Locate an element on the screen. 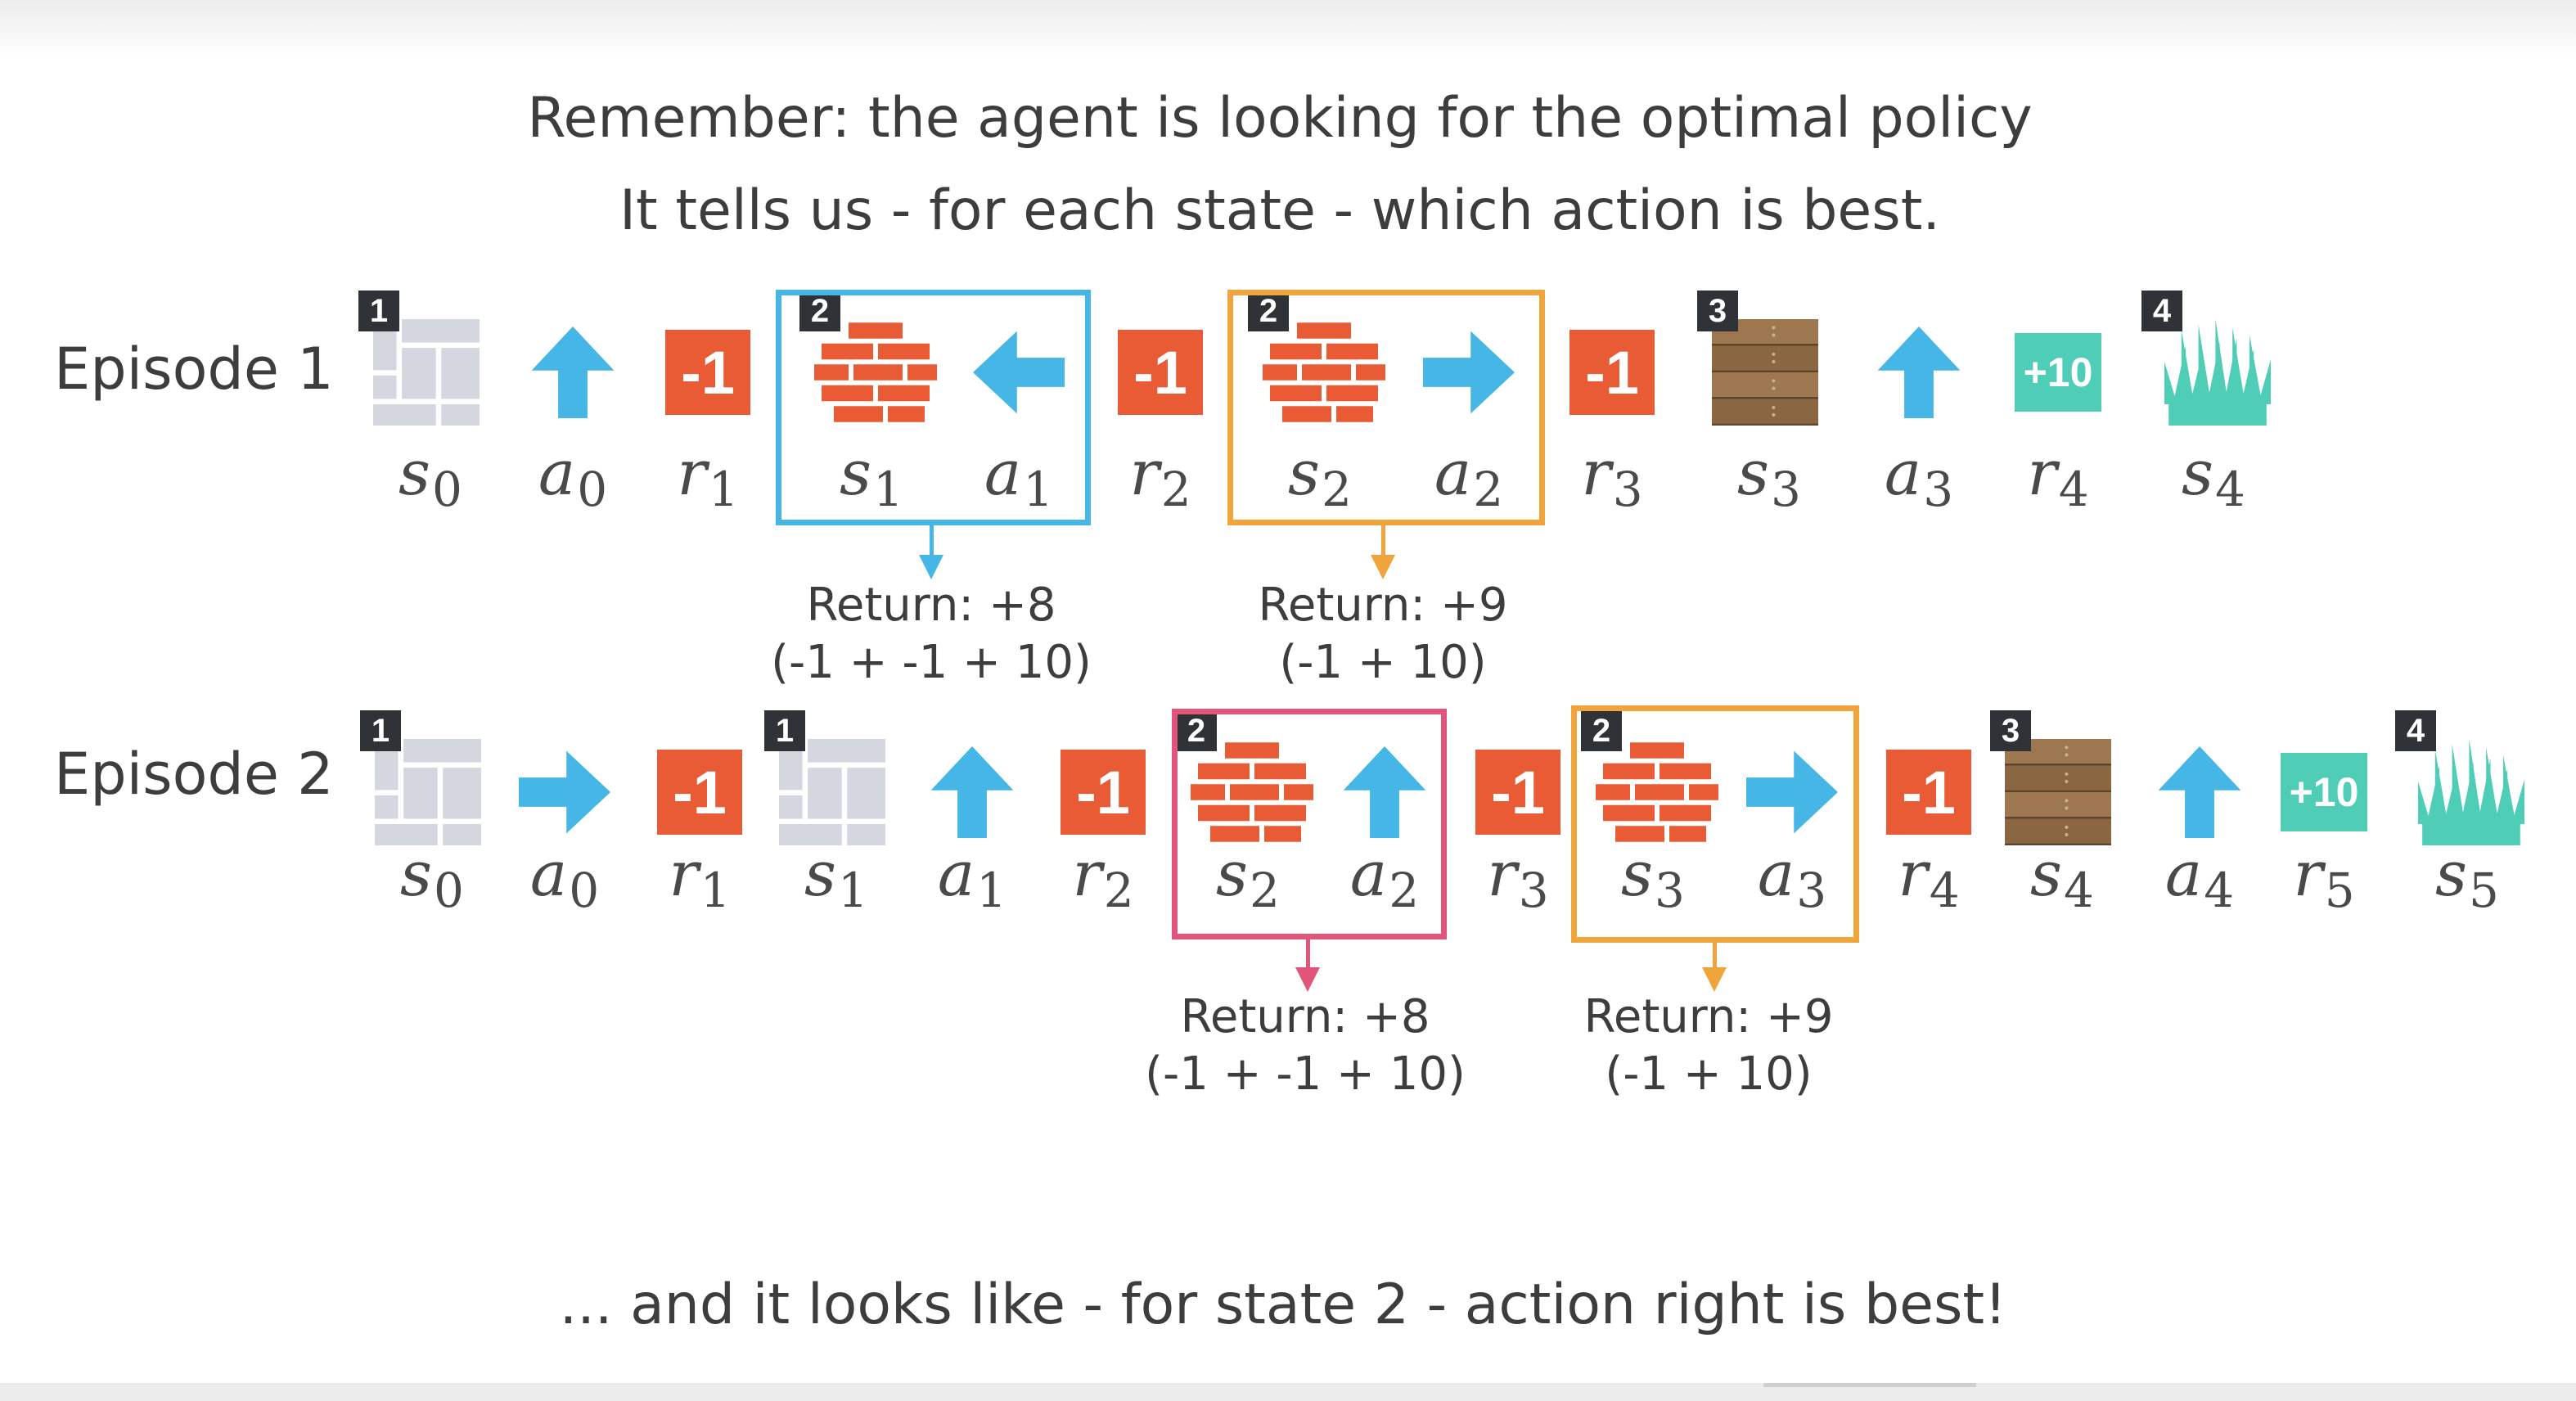 This screenshot has height=1401, width=2576. top-fade is located at coordinates (1288, 28).